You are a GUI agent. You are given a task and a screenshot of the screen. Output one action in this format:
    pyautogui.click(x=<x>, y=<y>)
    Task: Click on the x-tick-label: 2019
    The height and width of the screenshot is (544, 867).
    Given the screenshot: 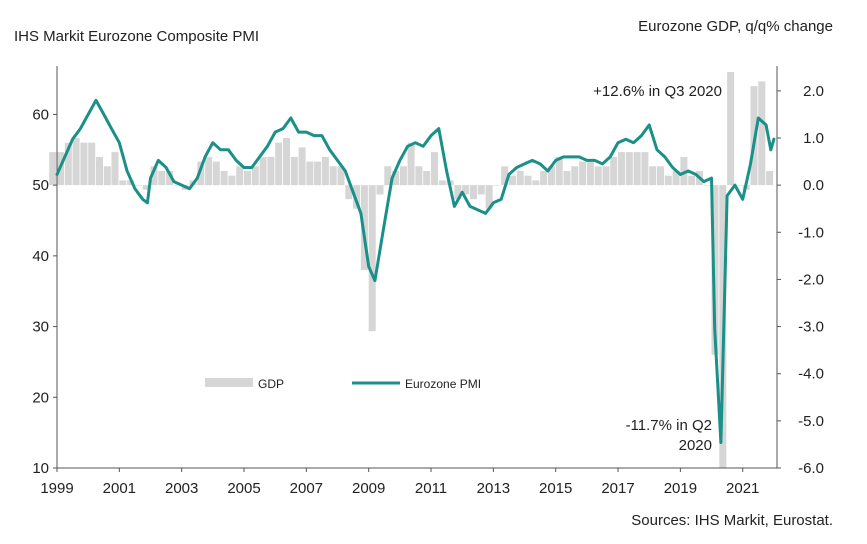 What is the action you would take?
    pyautogui.click(x=680, y=488)
    